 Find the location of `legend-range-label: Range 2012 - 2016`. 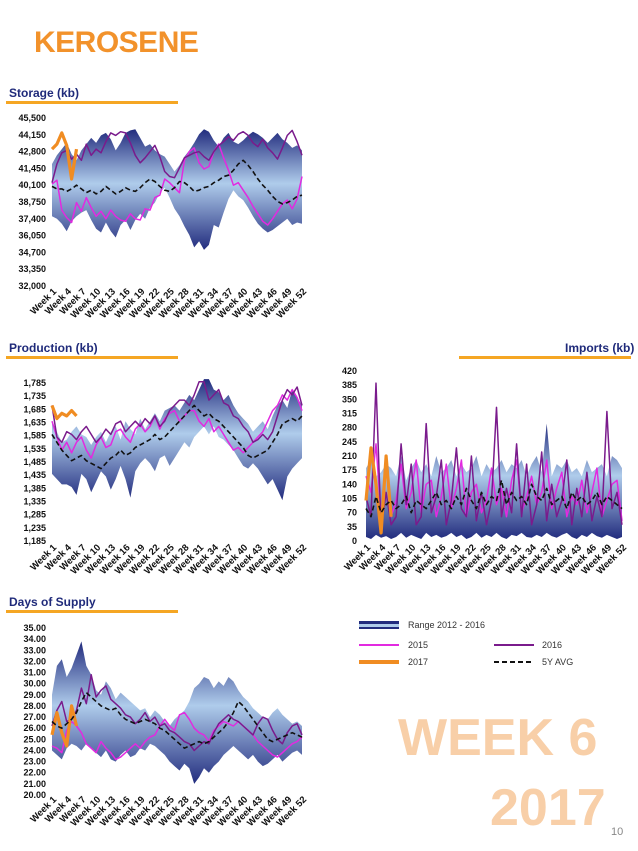

legend-range-label: Range 2012 - 2016 is located at coordinates (447, 625).